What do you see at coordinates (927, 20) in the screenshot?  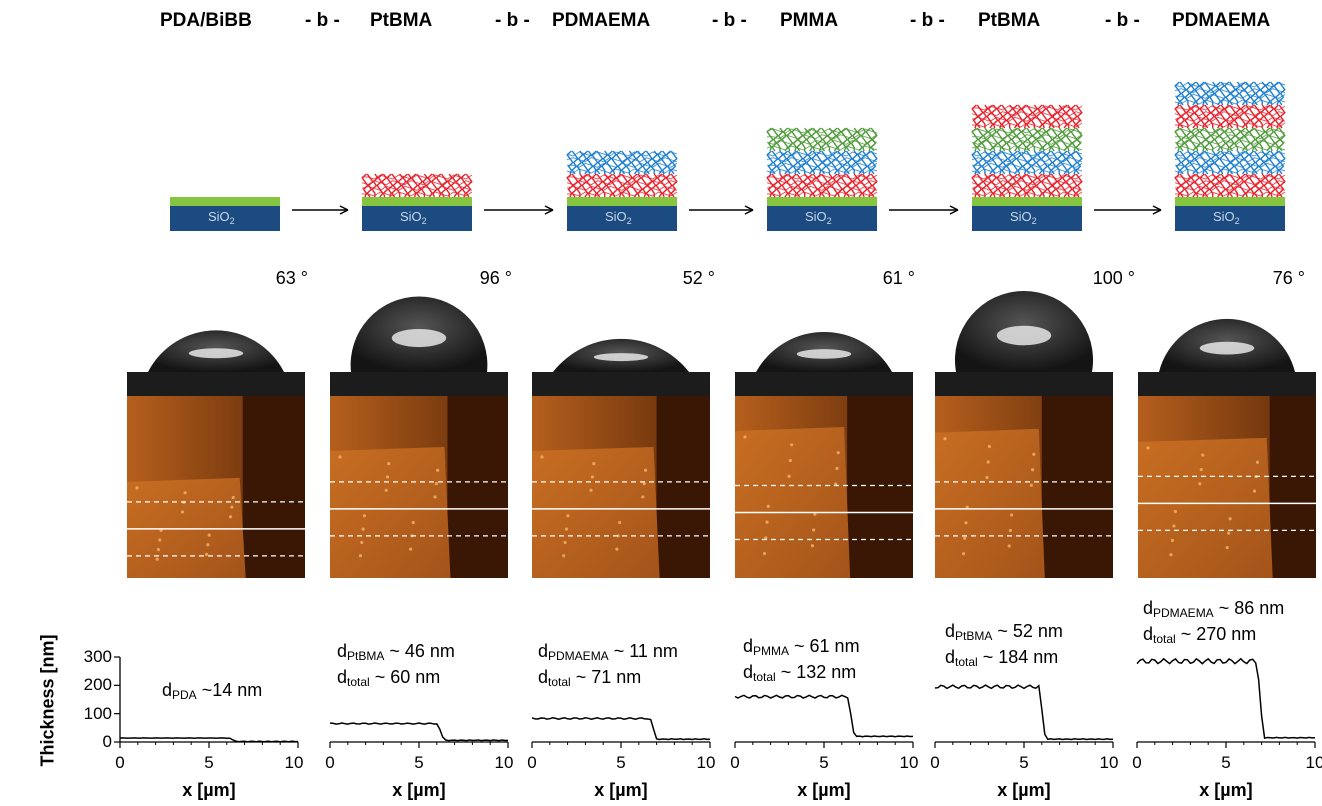 I see `header-connector-3: - b -` at bounding box center [927, 20].